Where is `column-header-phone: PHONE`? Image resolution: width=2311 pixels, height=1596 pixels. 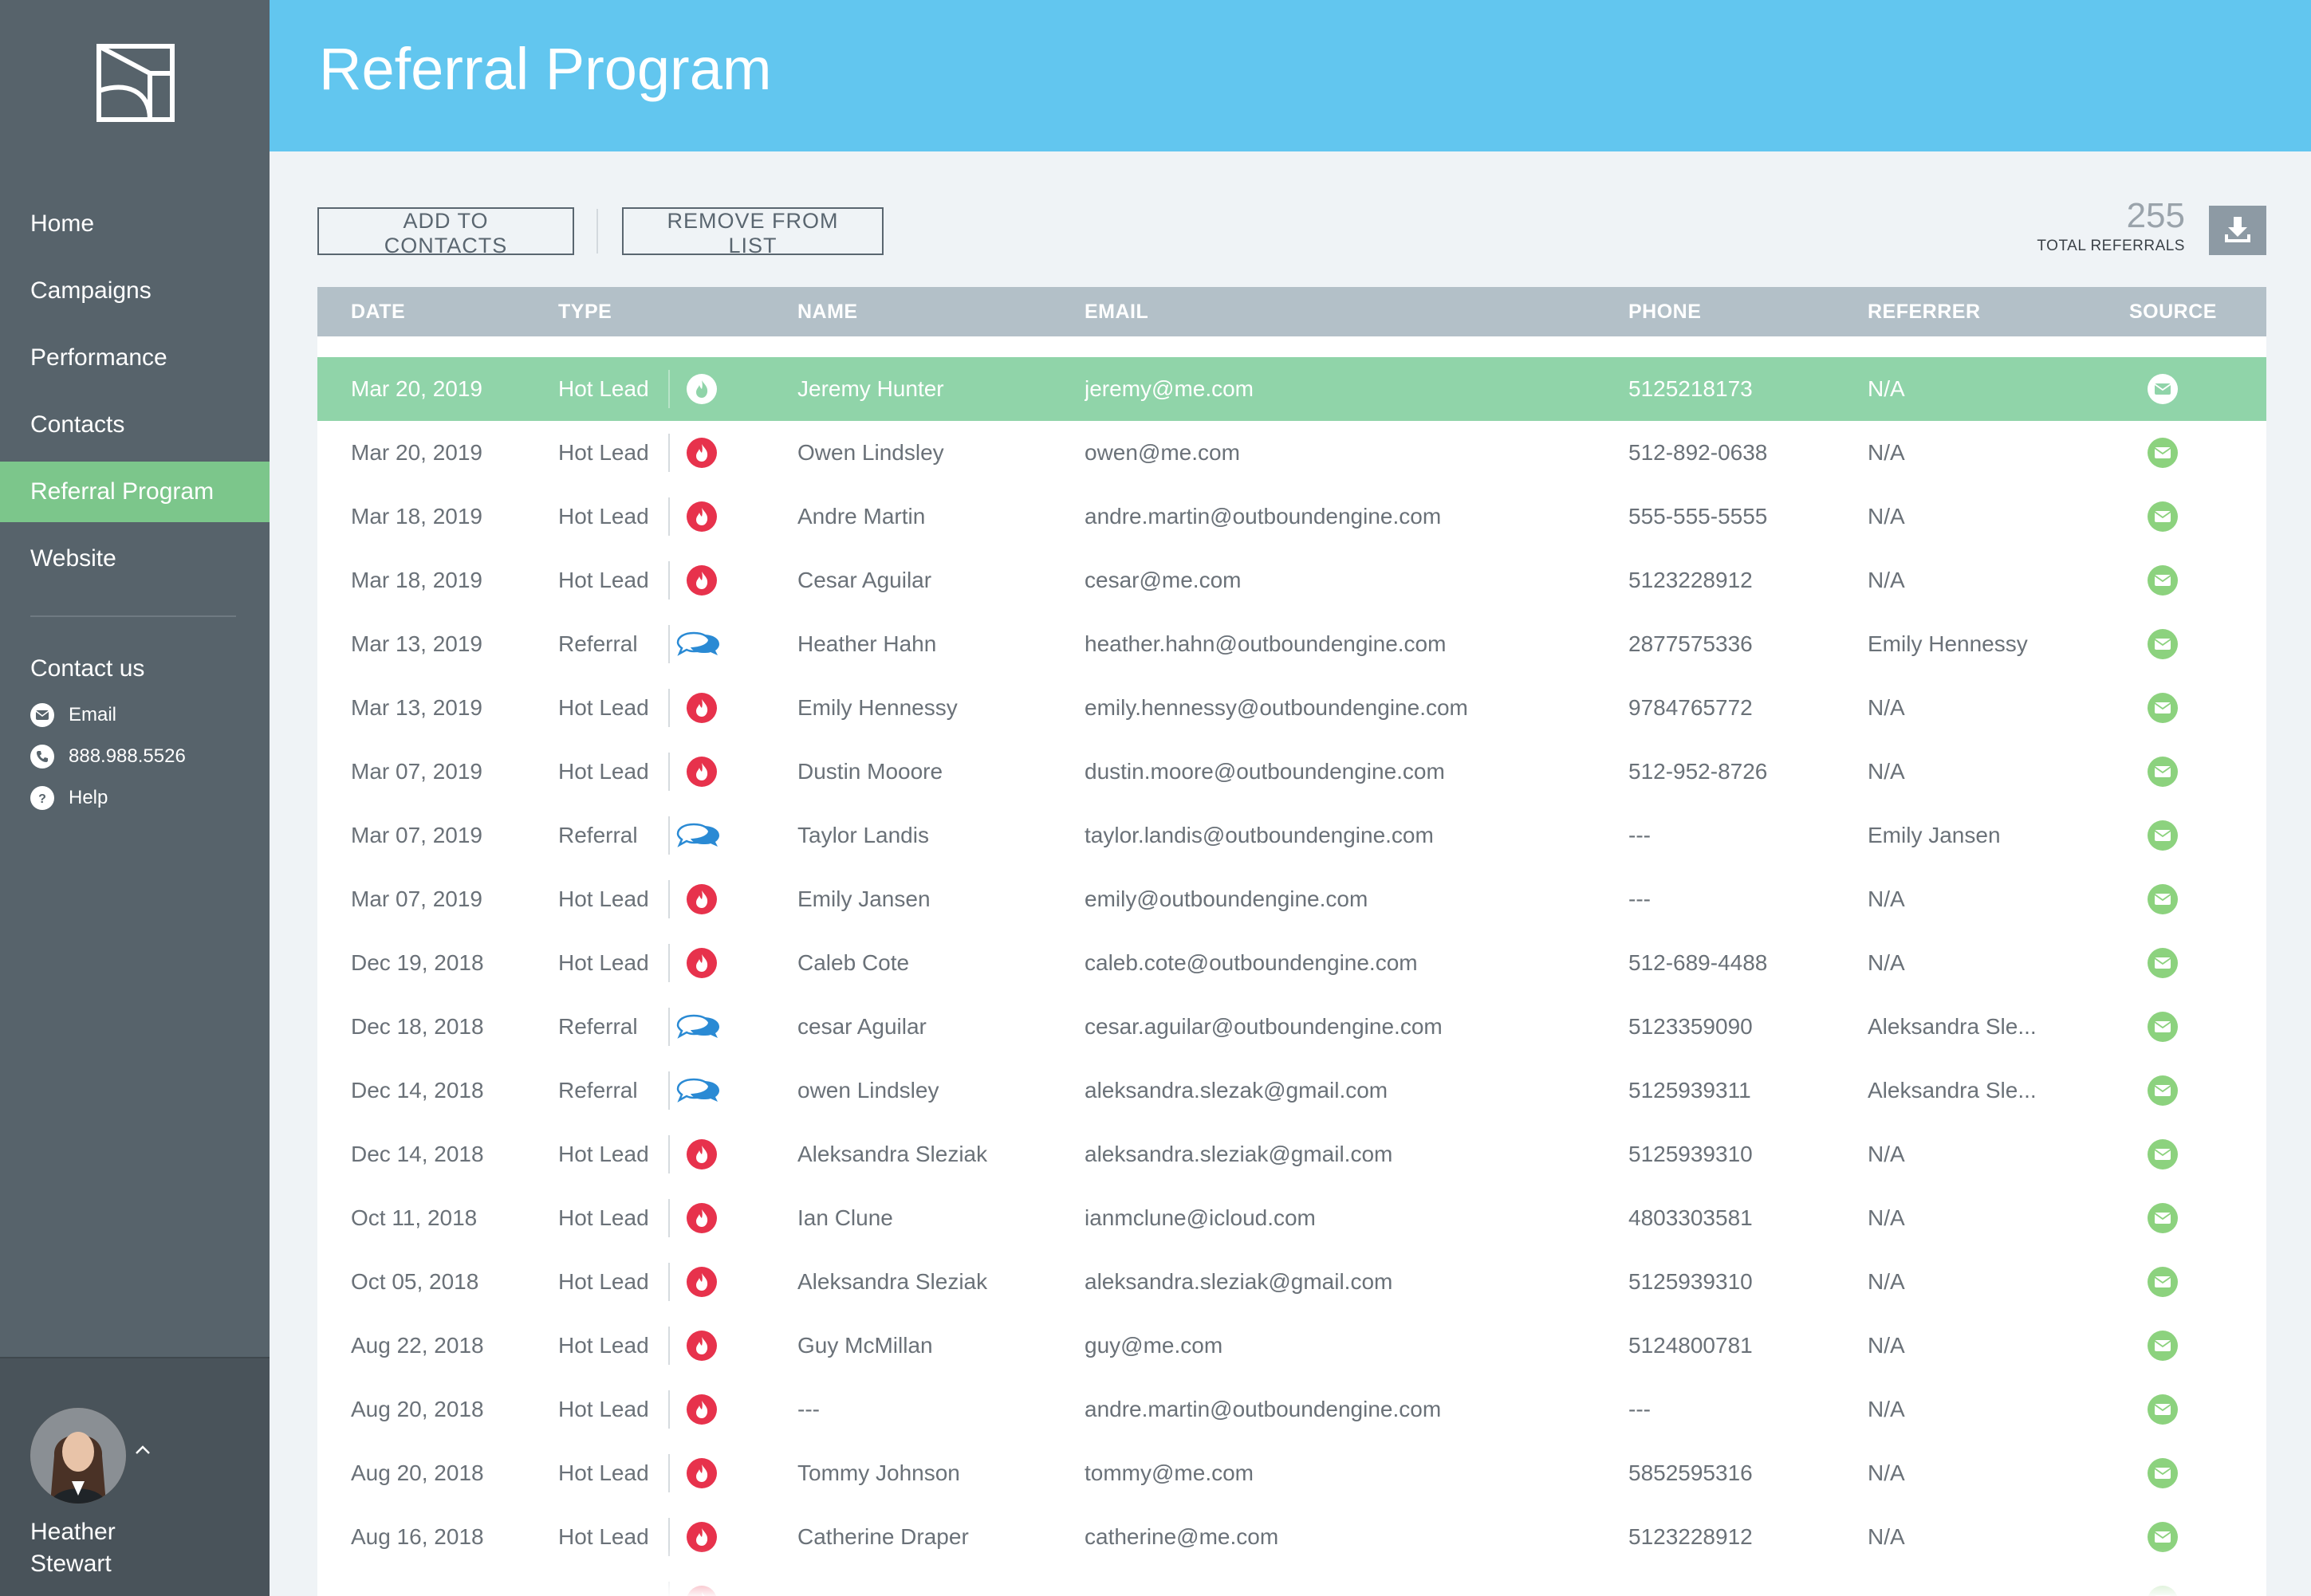
column-header-phone: PHONE is located at coordinates (1665, 312).